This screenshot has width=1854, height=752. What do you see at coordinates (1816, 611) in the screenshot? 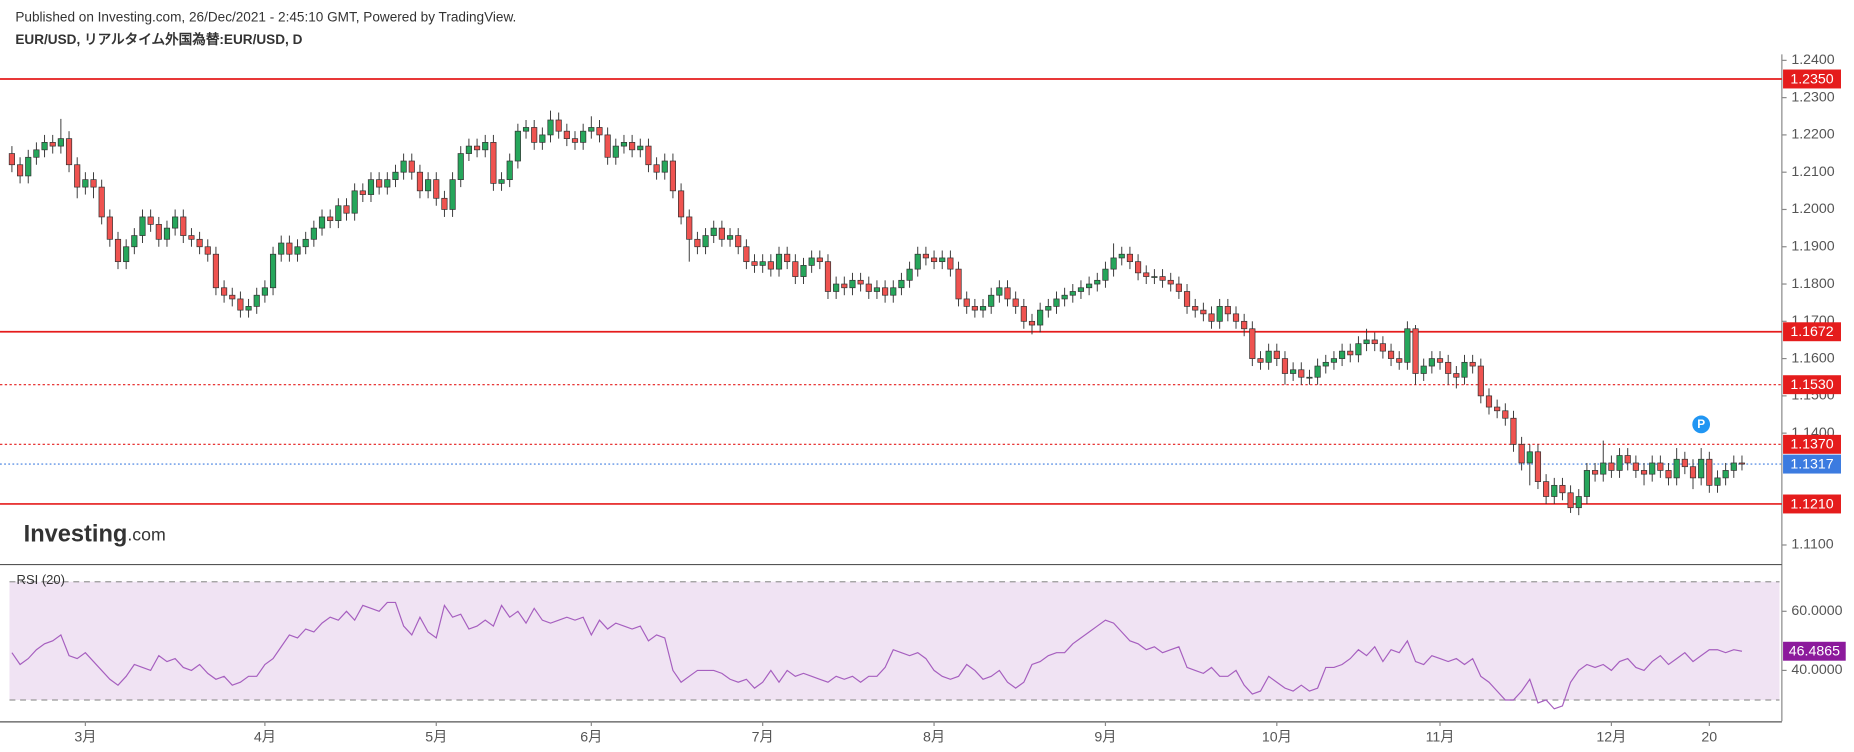
I see `y-tick-label: 60.0000` at bounding box center [1816, 611].